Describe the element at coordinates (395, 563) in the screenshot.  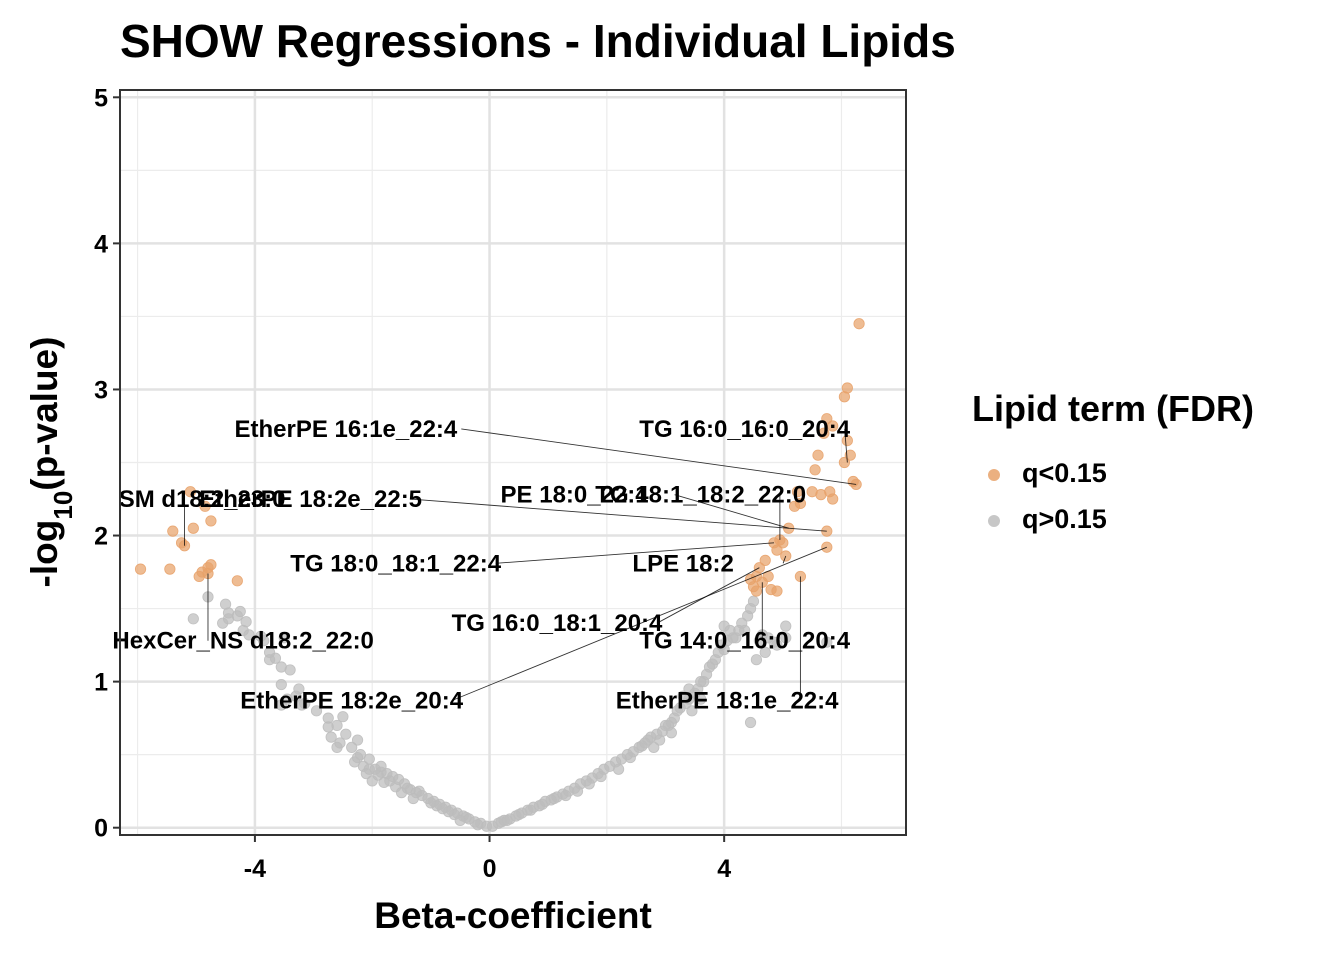
I see `point-label: TG 18:0_18:1_22:4` at that location.